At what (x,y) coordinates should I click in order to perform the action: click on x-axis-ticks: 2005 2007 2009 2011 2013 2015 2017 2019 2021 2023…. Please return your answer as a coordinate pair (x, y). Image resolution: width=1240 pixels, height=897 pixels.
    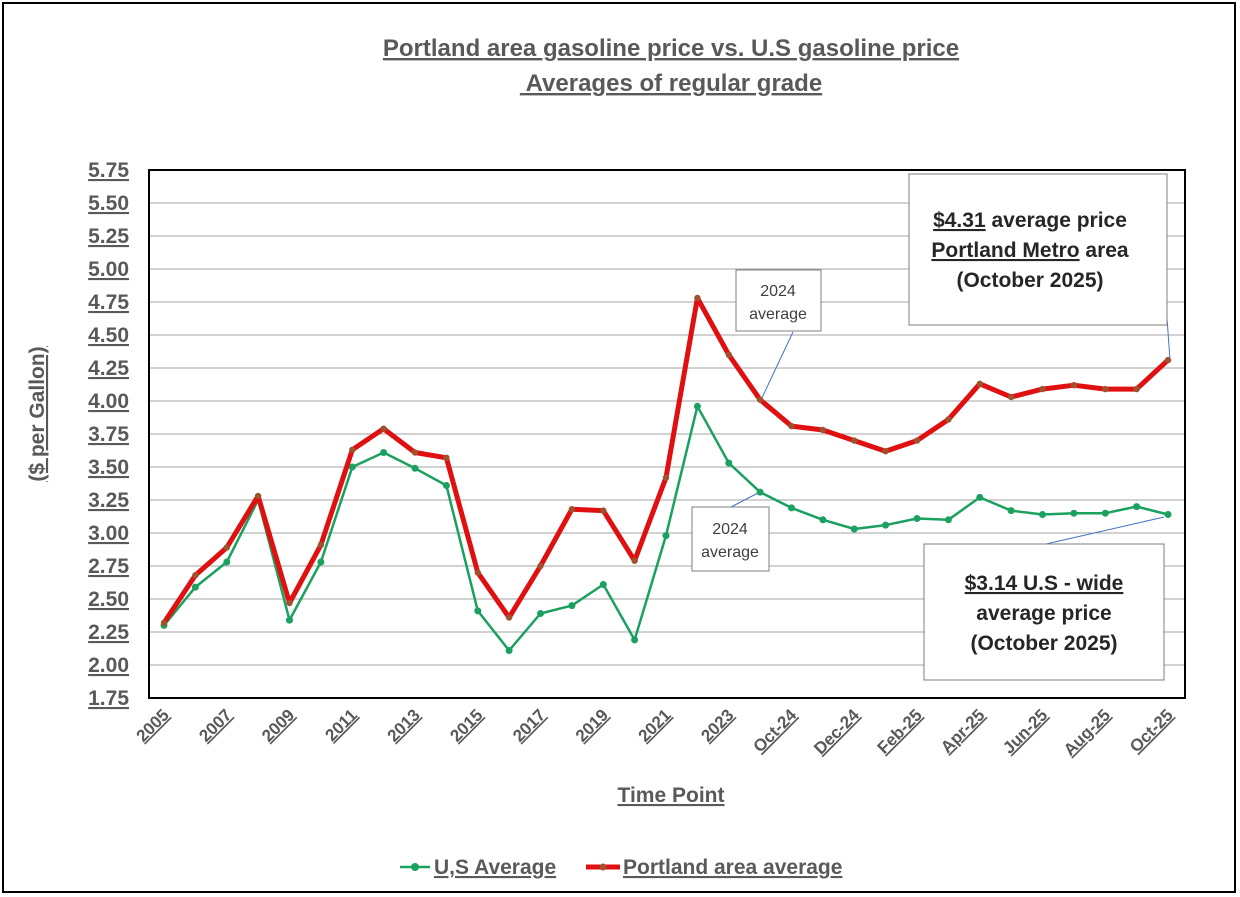
    Looking at the image, I should click on (655, 732).